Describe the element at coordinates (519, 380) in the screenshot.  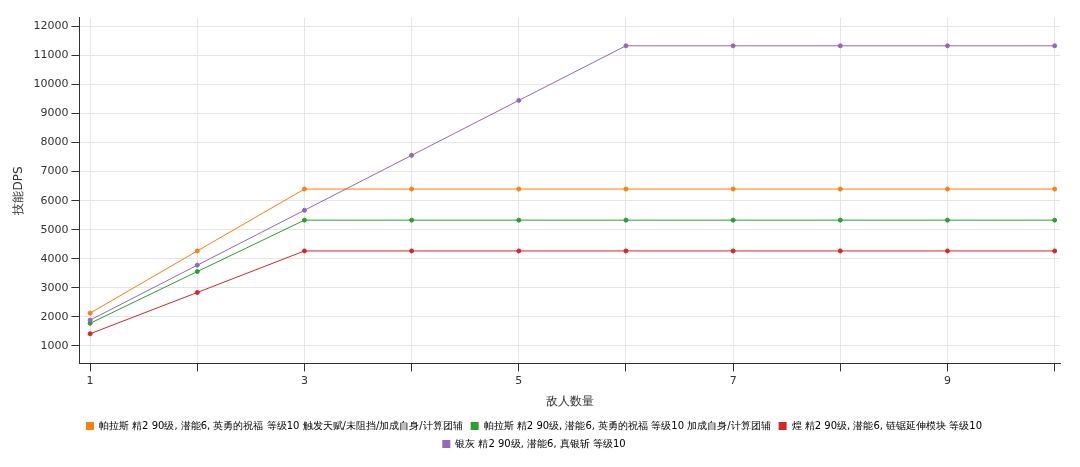
I see `x-tick-label: 5` at that location.